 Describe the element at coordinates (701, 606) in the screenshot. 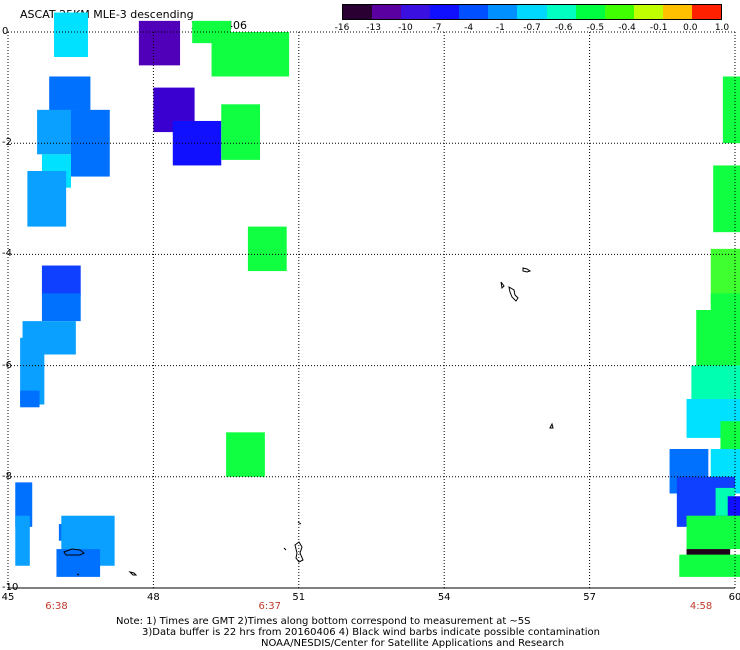

I see `time-label: 4:58` at that location.